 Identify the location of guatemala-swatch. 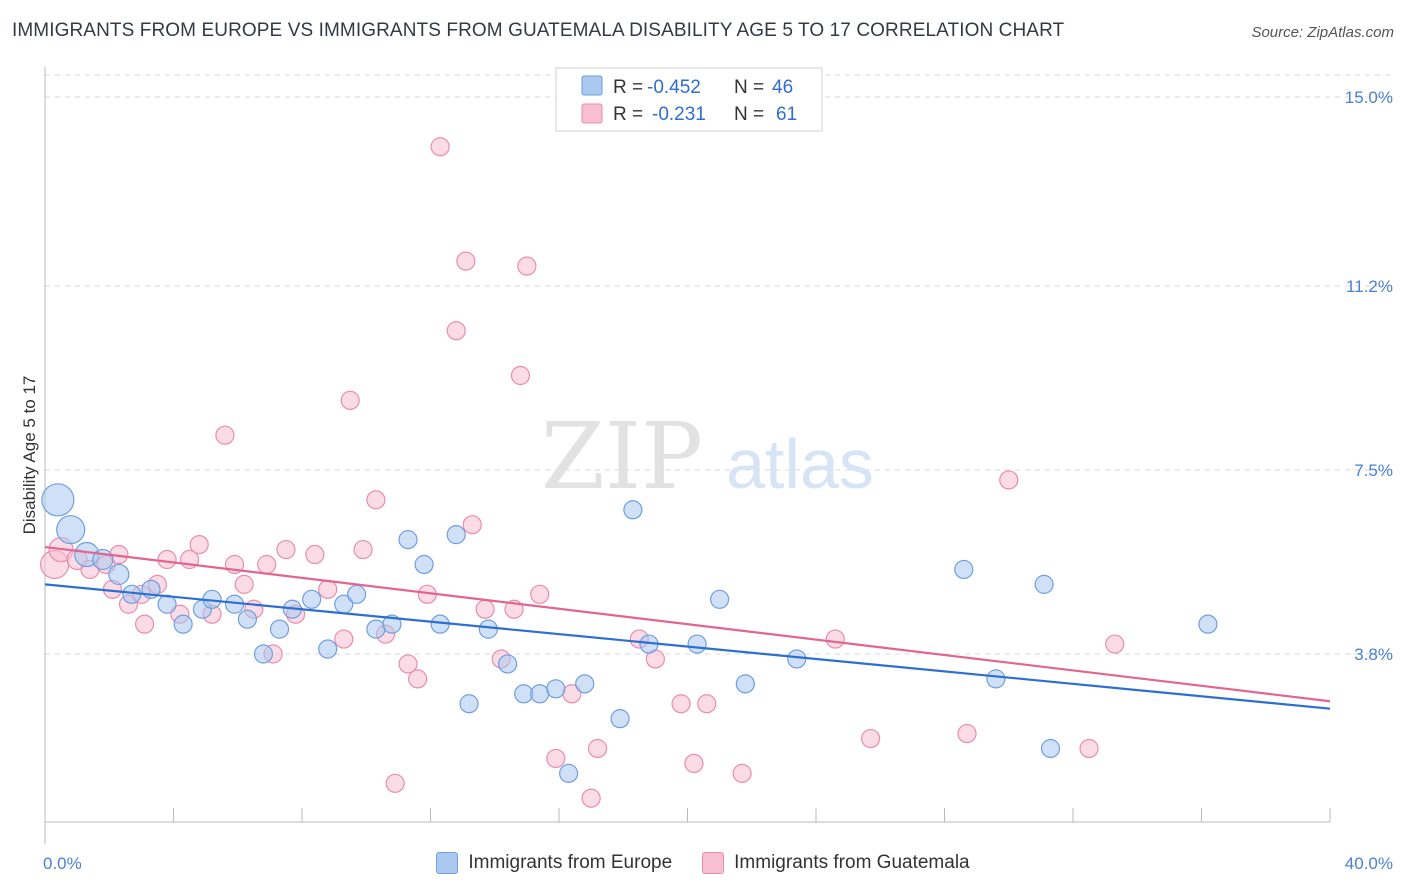
(713, 863).